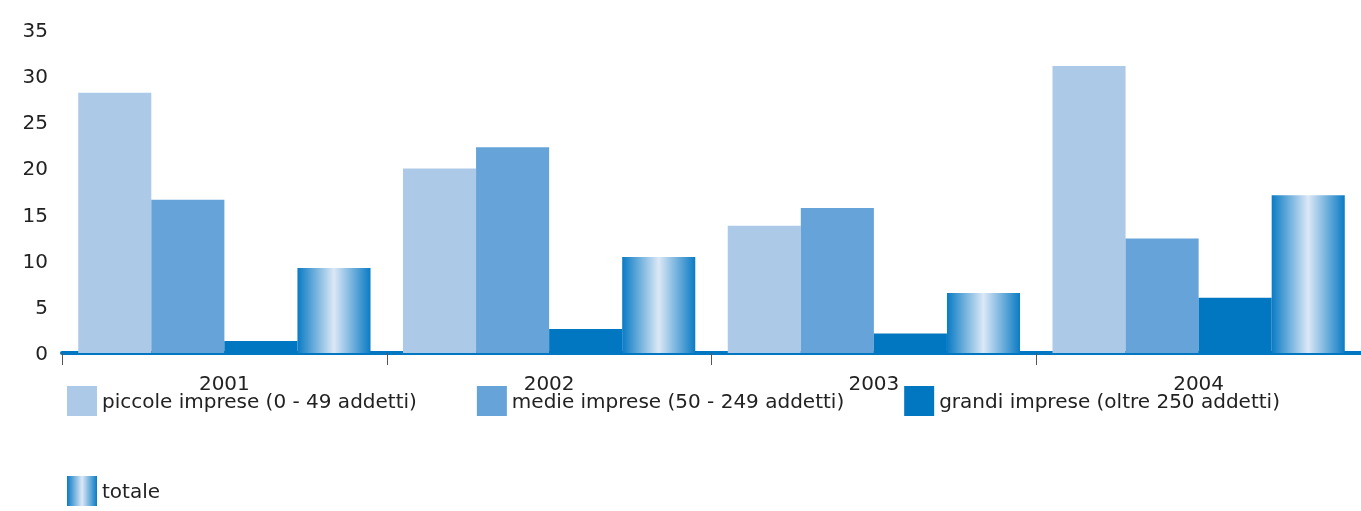  I want to click on y-tick-label: 5, so click(41, 306).